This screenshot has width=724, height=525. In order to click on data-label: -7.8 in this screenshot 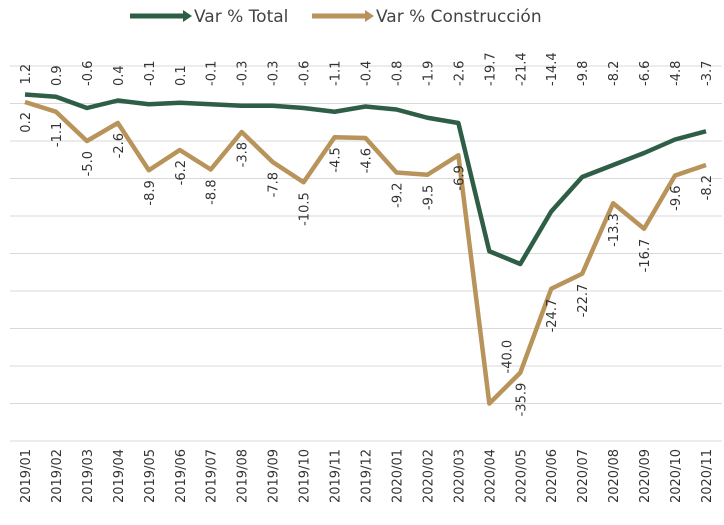, I will do `click(274, 184)`.